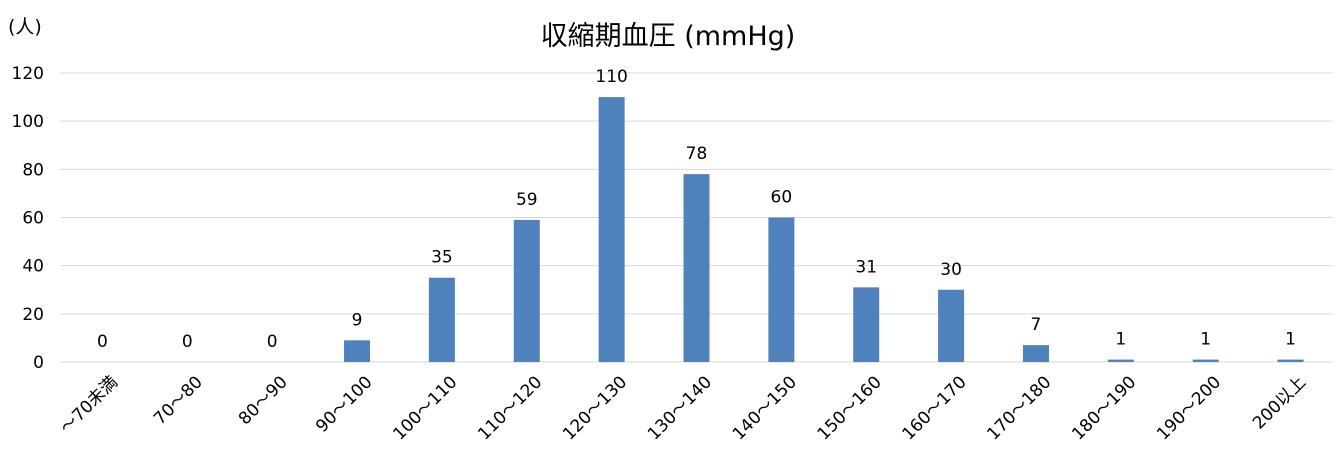 This screenshot has height=459, width=1337. Describe the element at coordinates (866, 267) in the screenshot. I see `data-label: 31` at that location.